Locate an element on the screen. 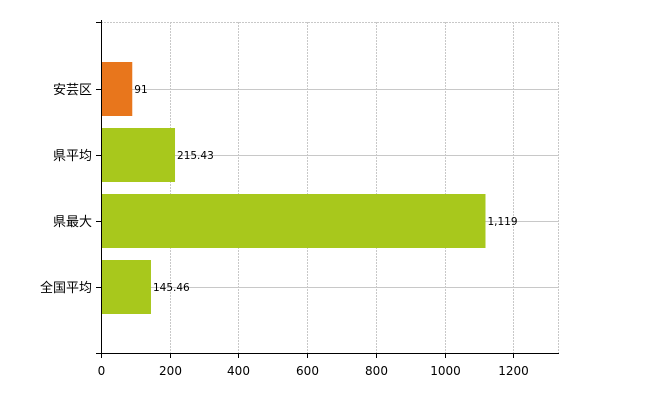  category-label-0: 安芸区 is located at coordinates (72, 90).